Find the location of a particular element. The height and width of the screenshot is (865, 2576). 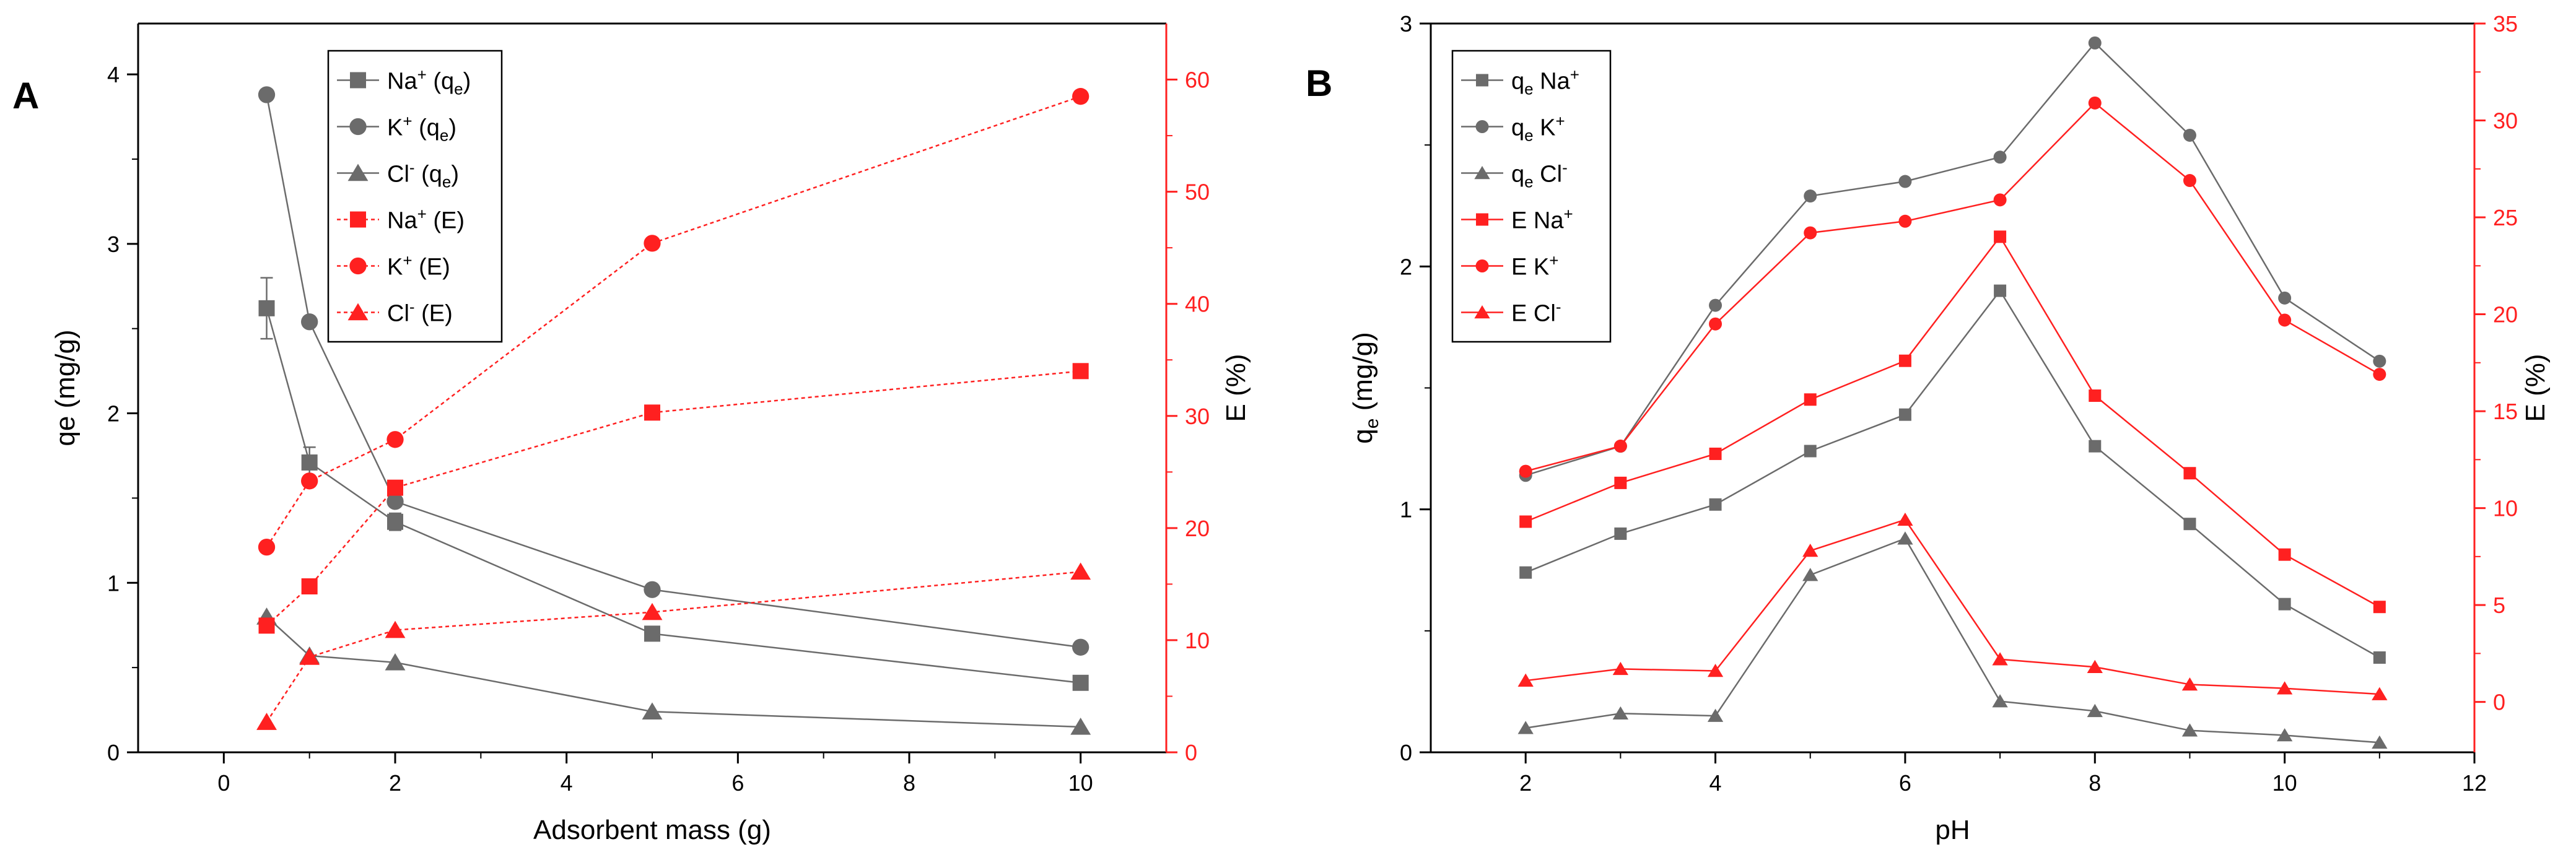

series-qe-cl- is located at coordinates (1952, 640).